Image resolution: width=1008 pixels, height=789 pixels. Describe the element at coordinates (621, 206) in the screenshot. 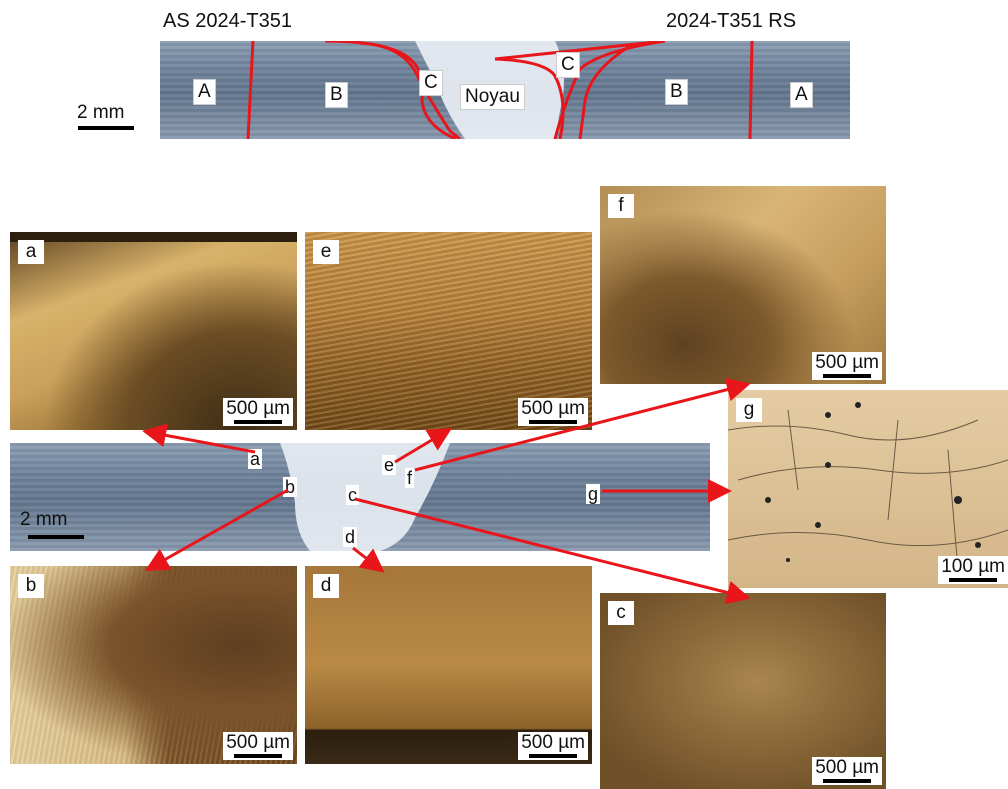

I see `panel-label-f: f` at that location.